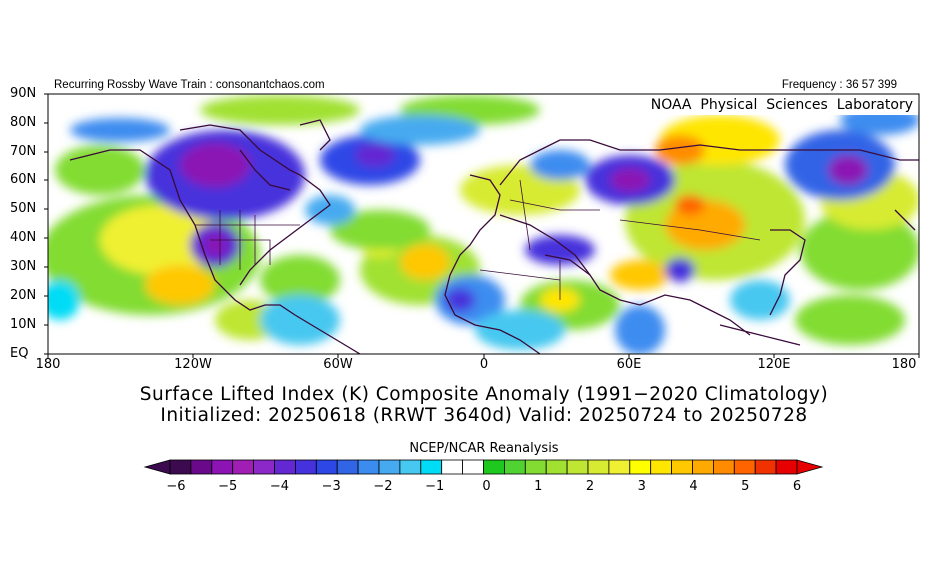 The image size is (930, 580). What do you see at coordinates (839, 85) in the screenshot?
I see `header-right-text: Frequency : 36 57 399` at bounding box center [839, 85].